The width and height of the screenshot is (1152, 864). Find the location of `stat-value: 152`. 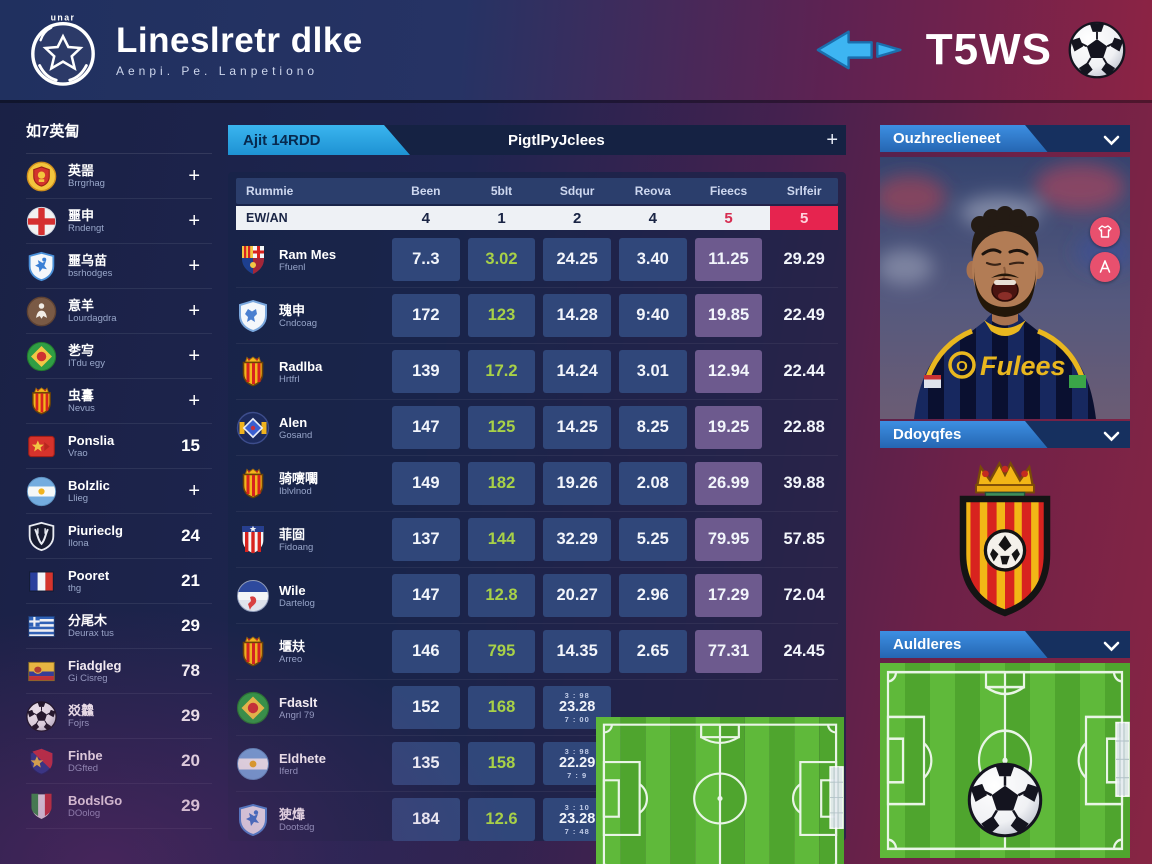

stat-value: 152 is located at coordinates (426, 707).